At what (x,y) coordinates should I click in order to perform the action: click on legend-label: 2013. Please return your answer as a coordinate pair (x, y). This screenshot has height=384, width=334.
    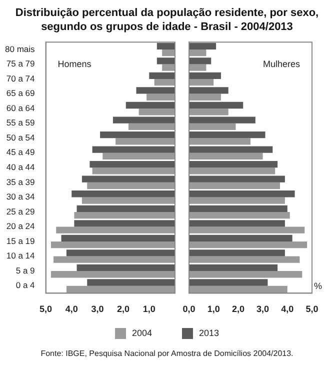
    Looking at the image, I should click on (209, 333).